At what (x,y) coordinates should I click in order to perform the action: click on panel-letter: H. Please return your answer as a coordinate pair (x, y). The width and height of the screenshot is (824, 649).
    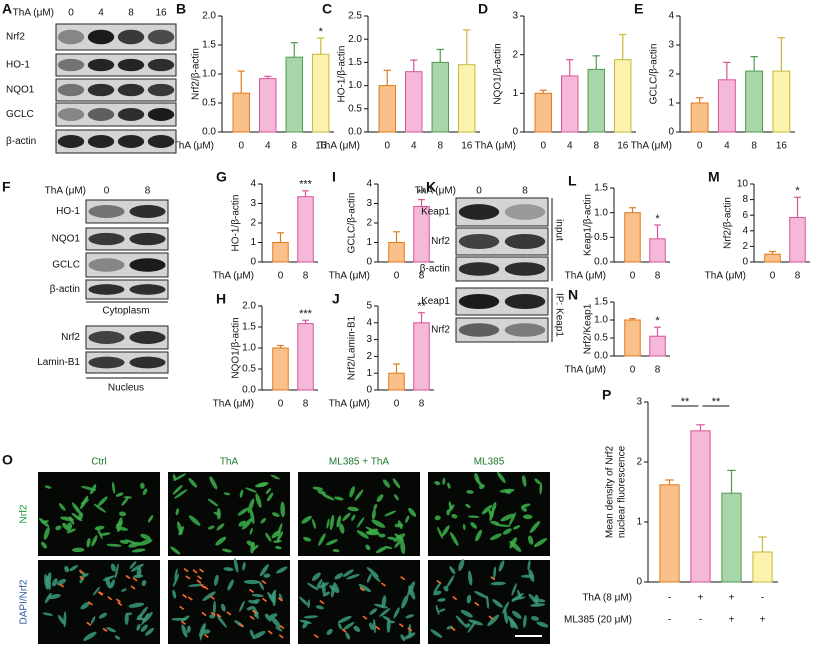
    Looking at the image, I should click on (221, 299).